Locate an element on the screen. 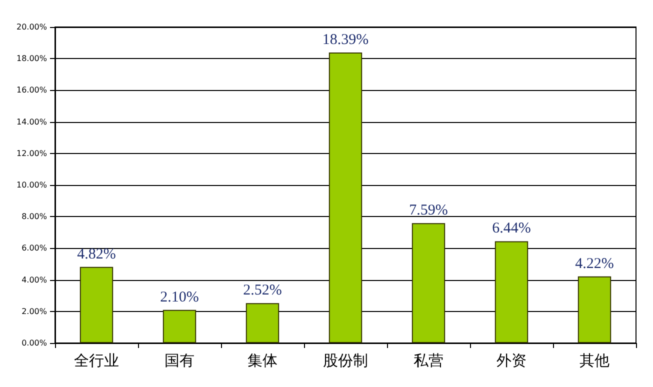  y-tick-label: 14.00% is located at coordinates (32, 121).